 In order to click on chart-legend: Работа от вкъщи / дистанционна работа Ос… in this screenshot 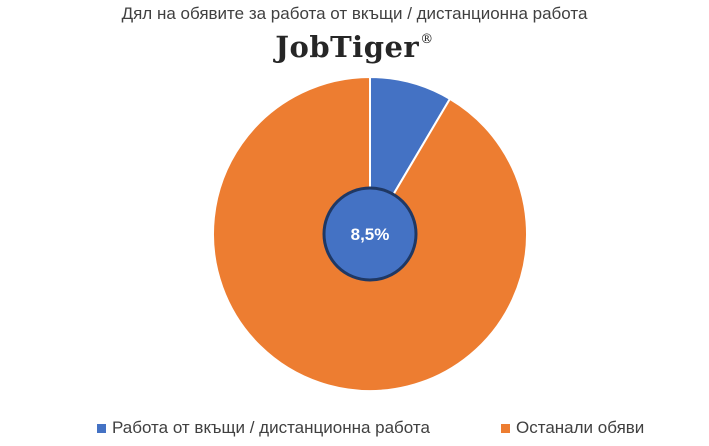, I will do `click(354, 429)`.